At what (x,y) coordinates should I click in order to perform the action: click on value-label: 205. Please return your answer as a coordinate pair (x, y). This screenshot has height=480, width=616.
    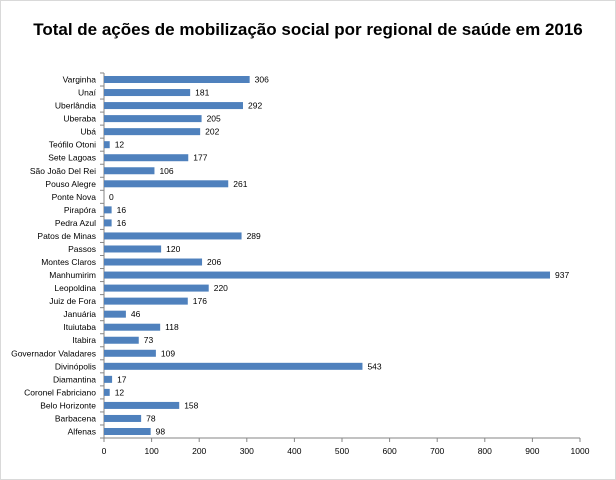
    Looking at the image, I should click on (214, 119).